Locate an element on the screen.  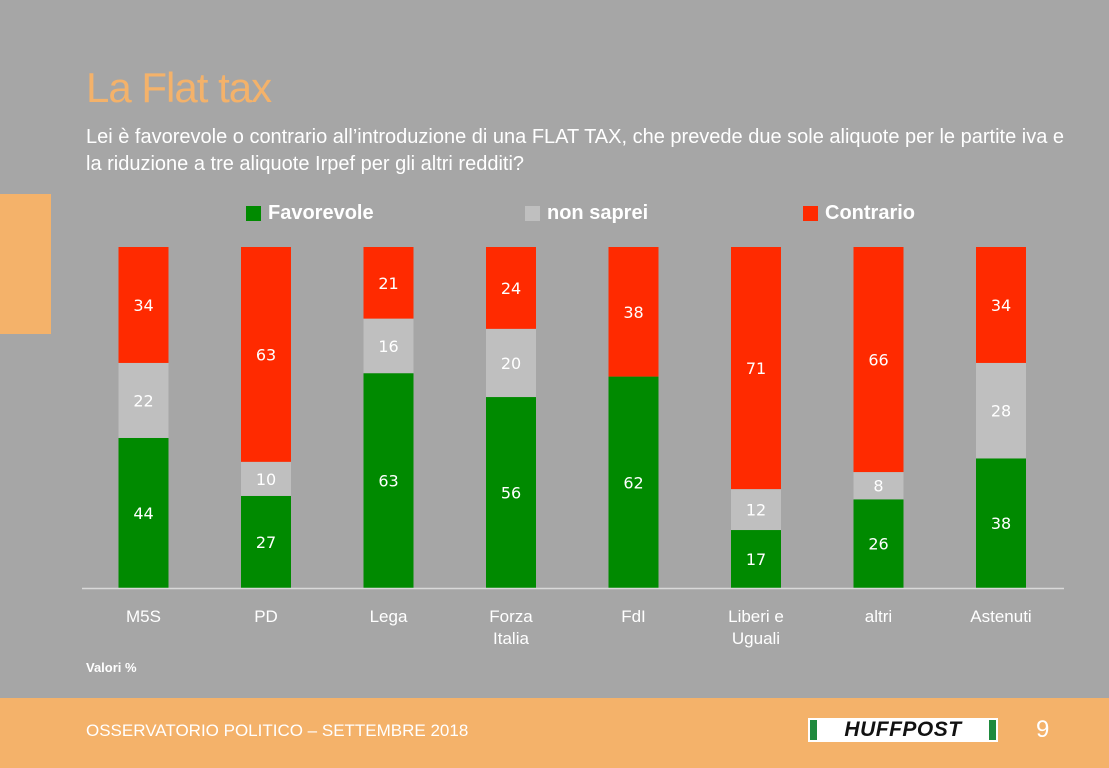
values-note: Valori % is located at coordinates (111, 667).